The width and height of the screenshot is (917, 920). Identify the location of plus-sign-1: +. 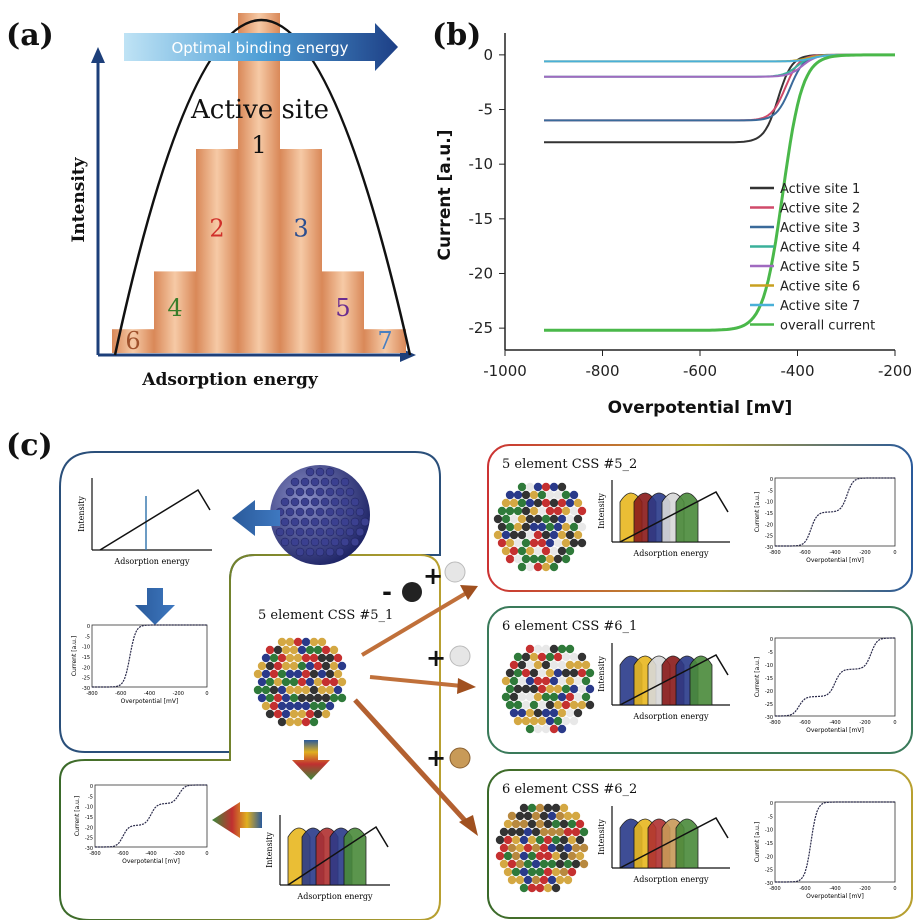
(433, 576).